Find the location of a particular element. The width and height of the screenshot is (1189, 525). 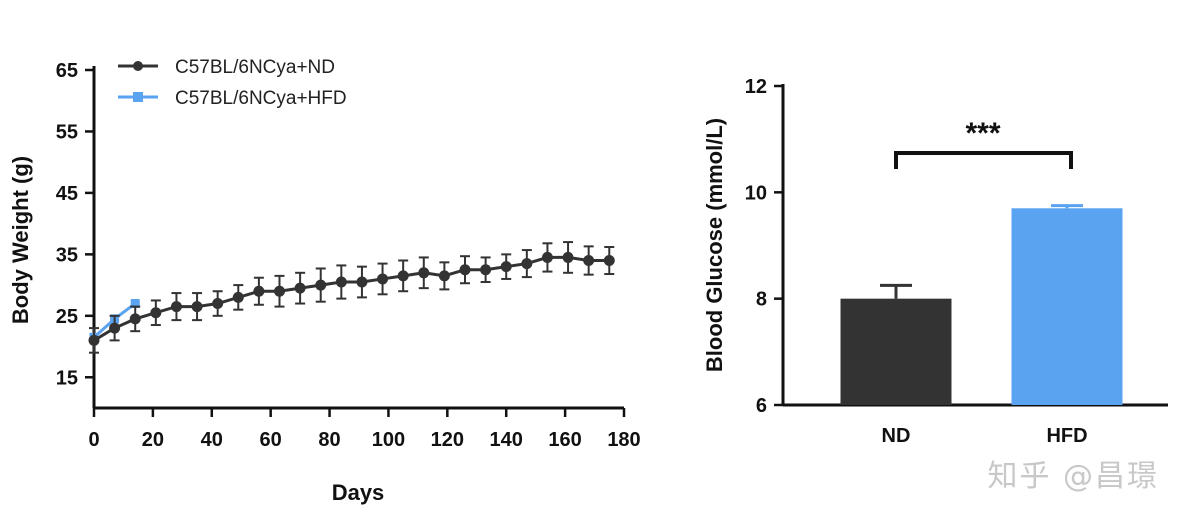

x-tick-label: 140 is located at coordinates (506, 440).